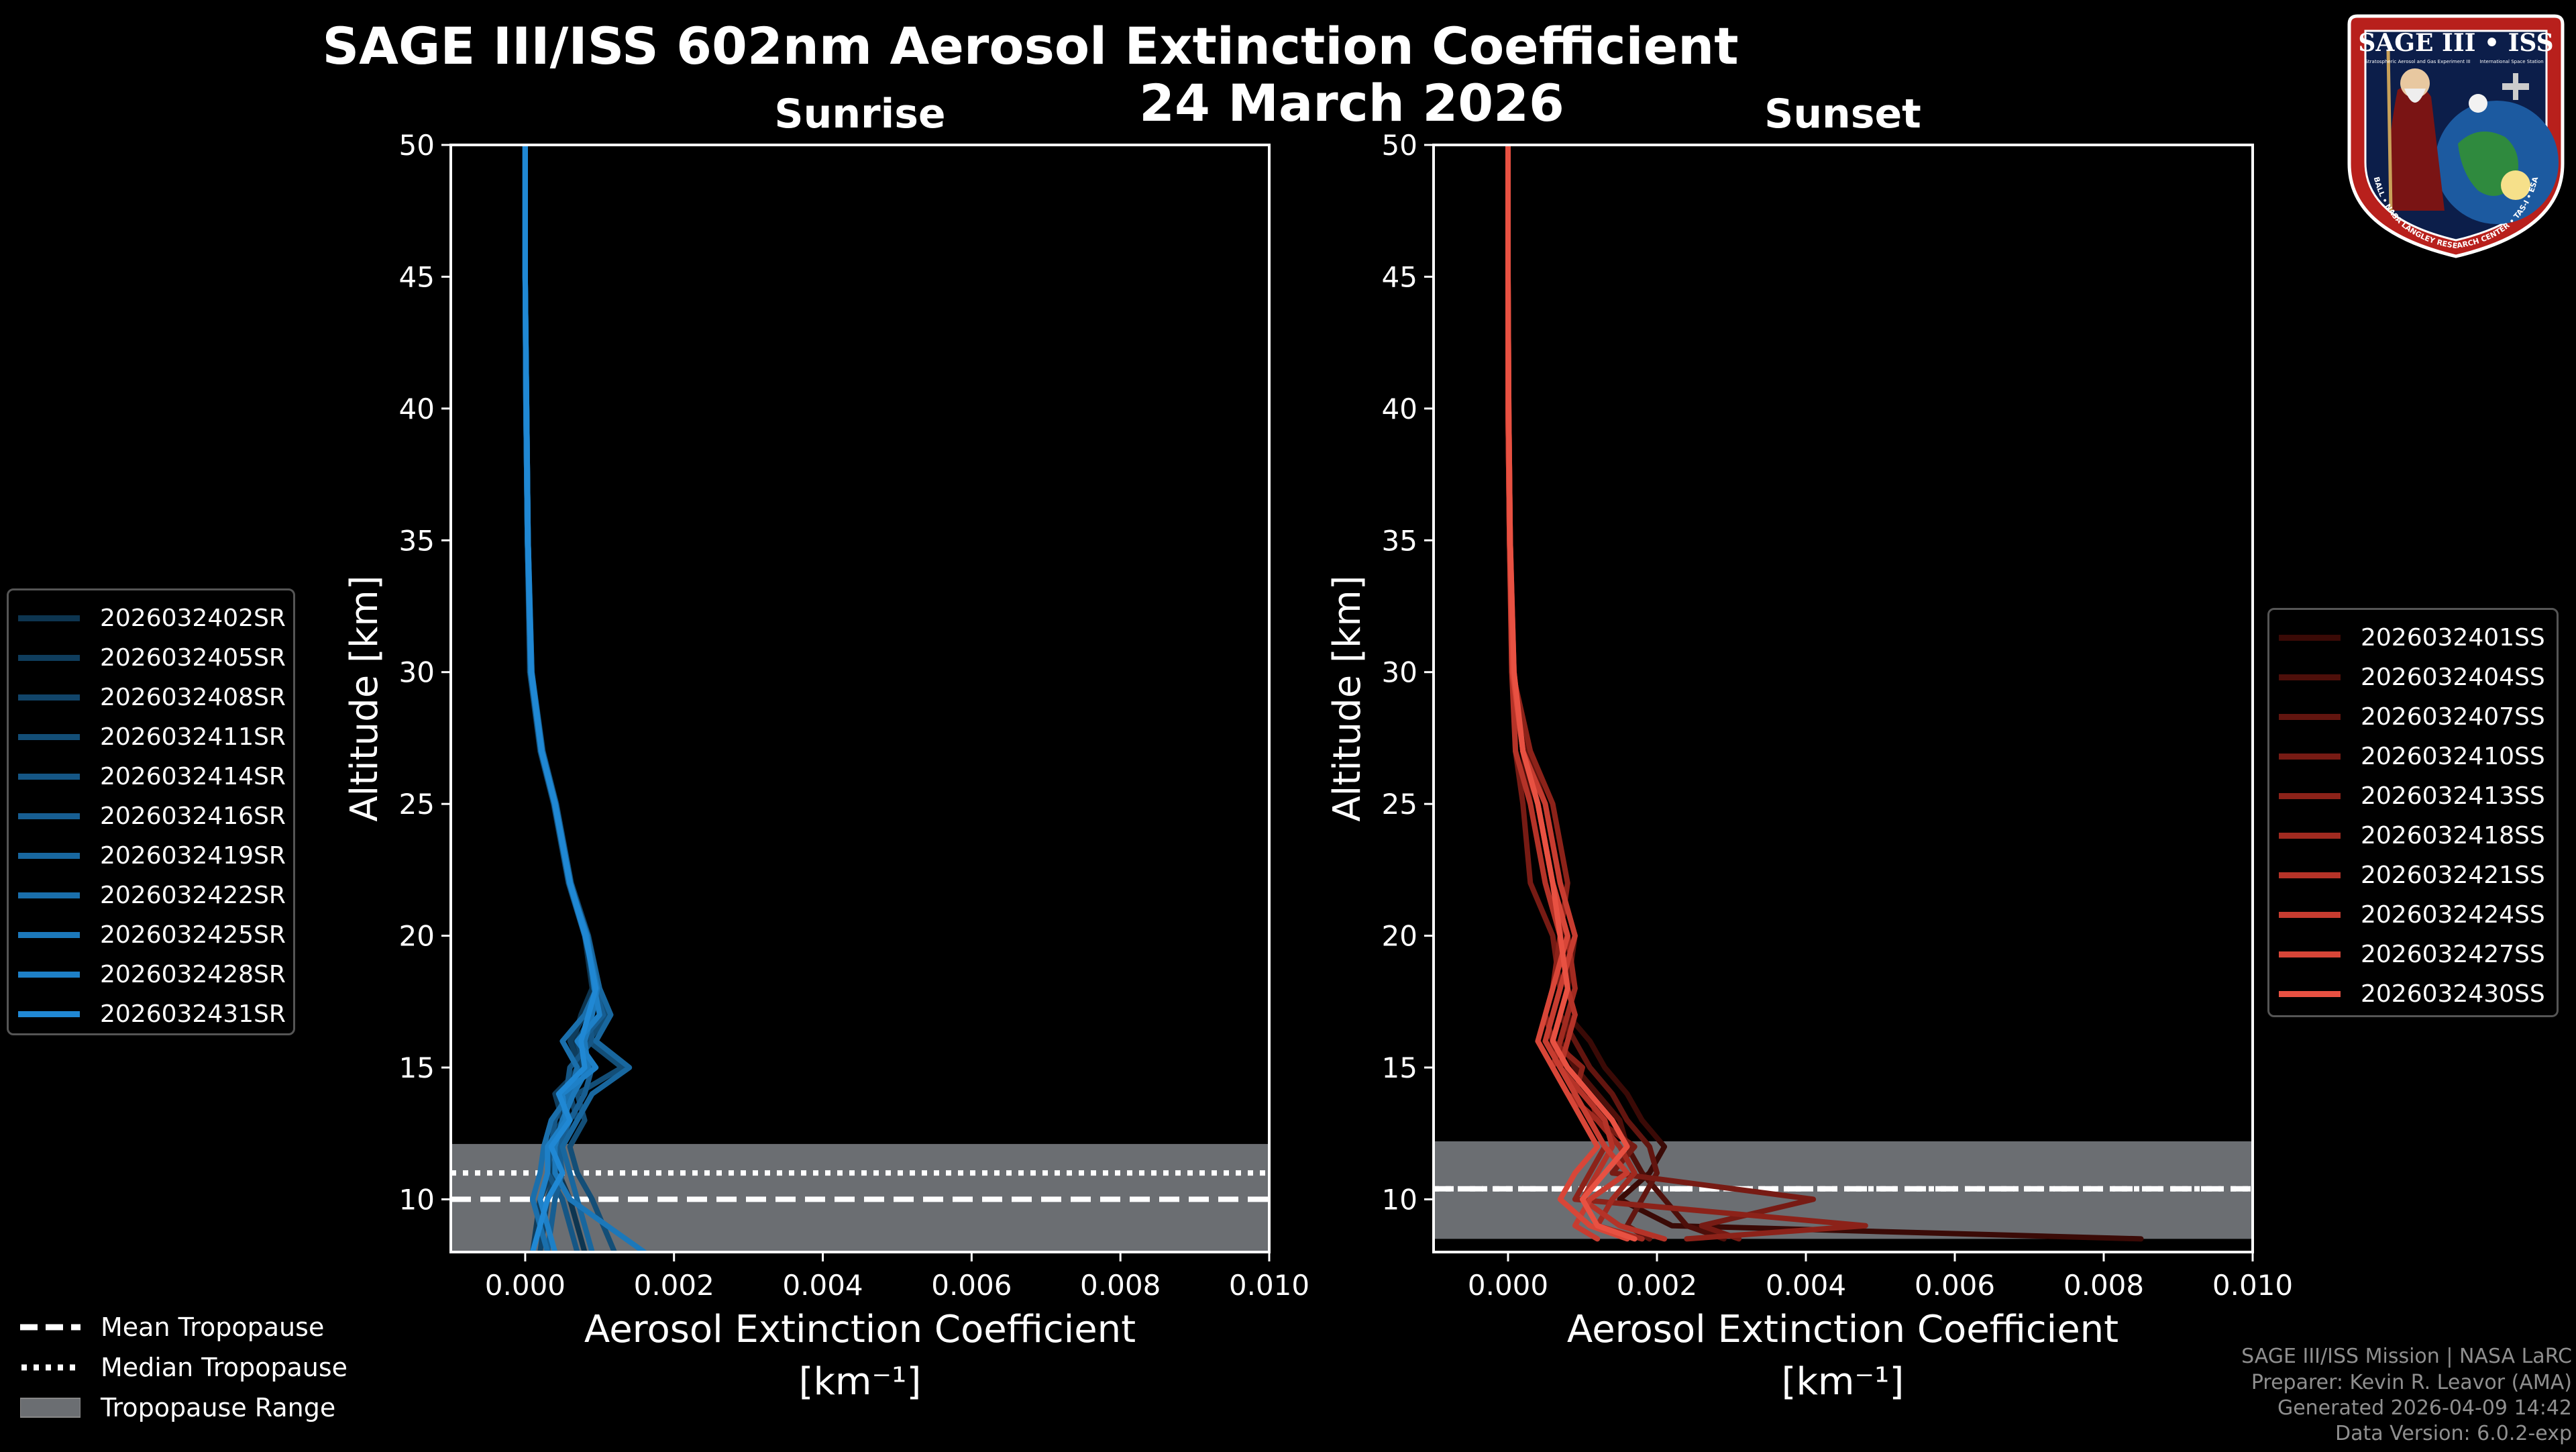 Image resolution: width=2576 pixels, height=1452 pixels. I want to click on legend-label: 2026032411SR, so click(193, 737).